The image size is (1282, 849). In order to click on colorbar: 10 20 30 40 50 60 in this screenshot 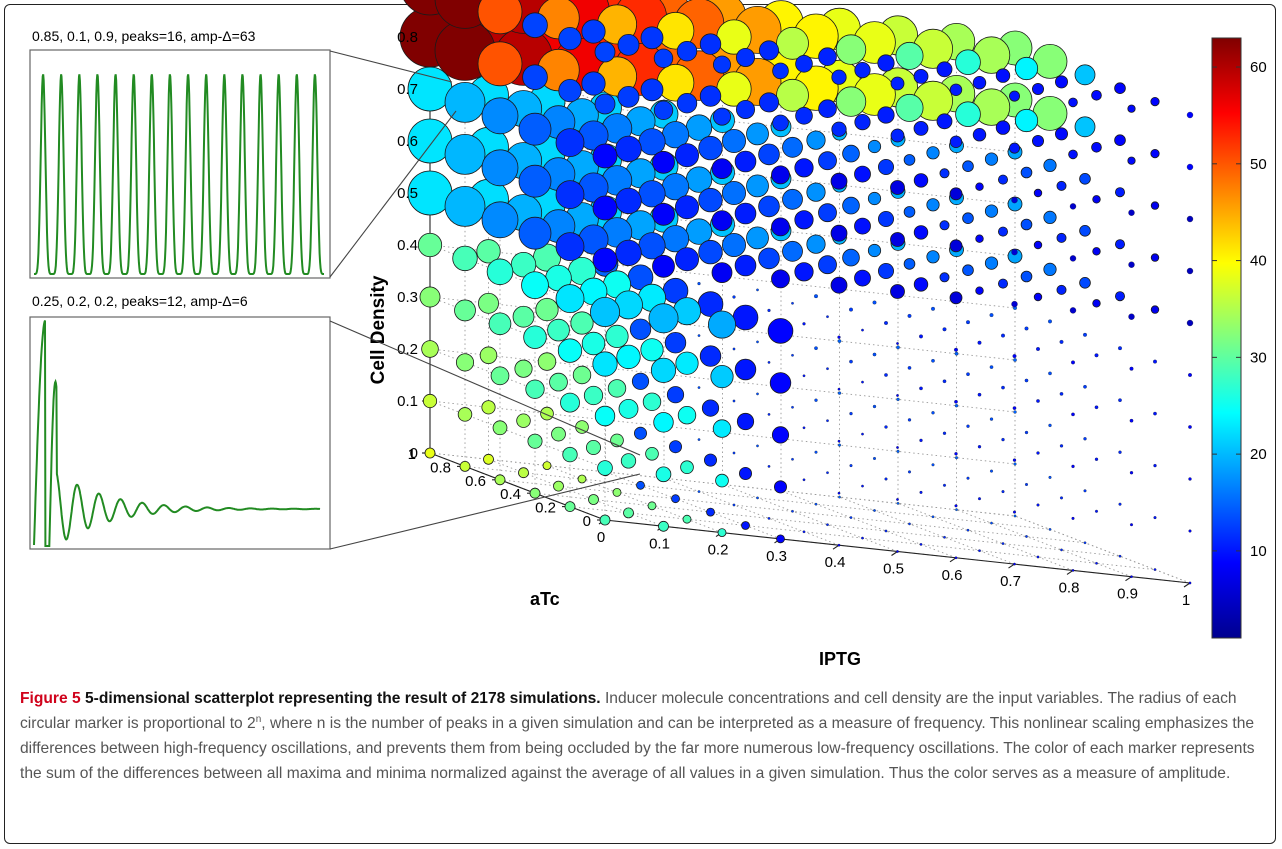, I will do `click(1239, 338)`.